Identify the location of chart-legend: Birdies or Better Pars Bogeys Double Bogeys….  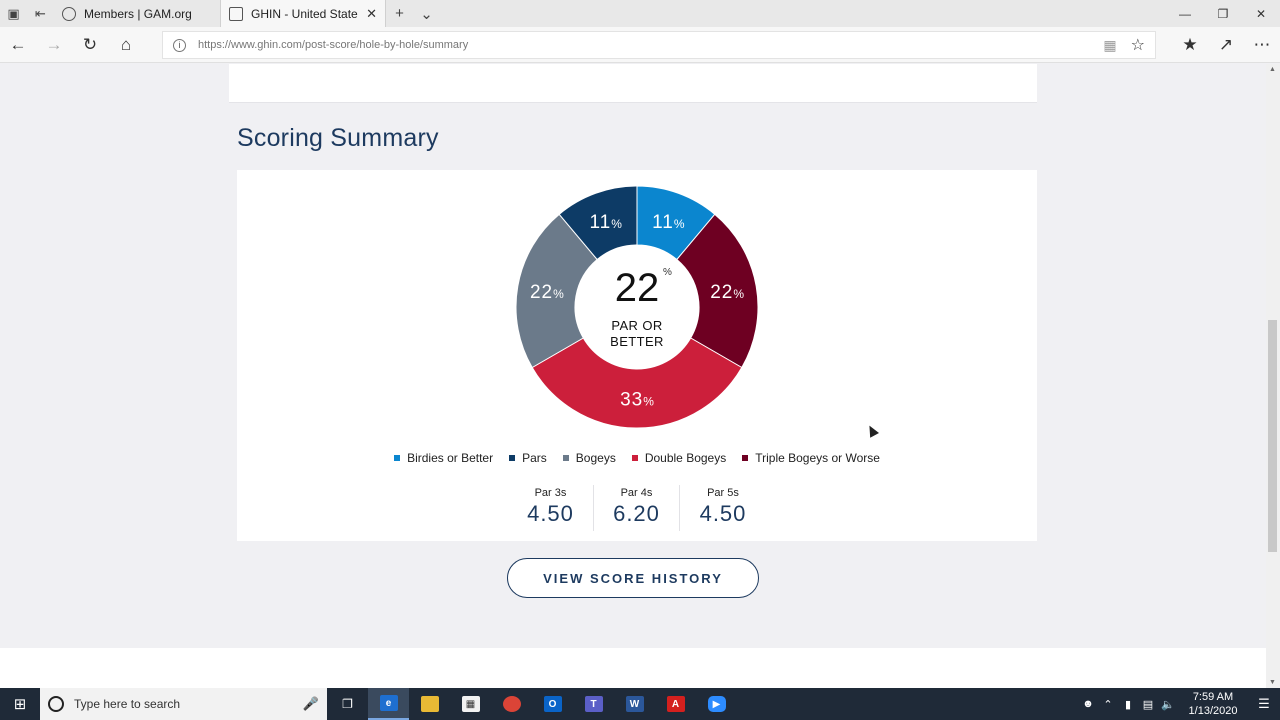
(637, 458).